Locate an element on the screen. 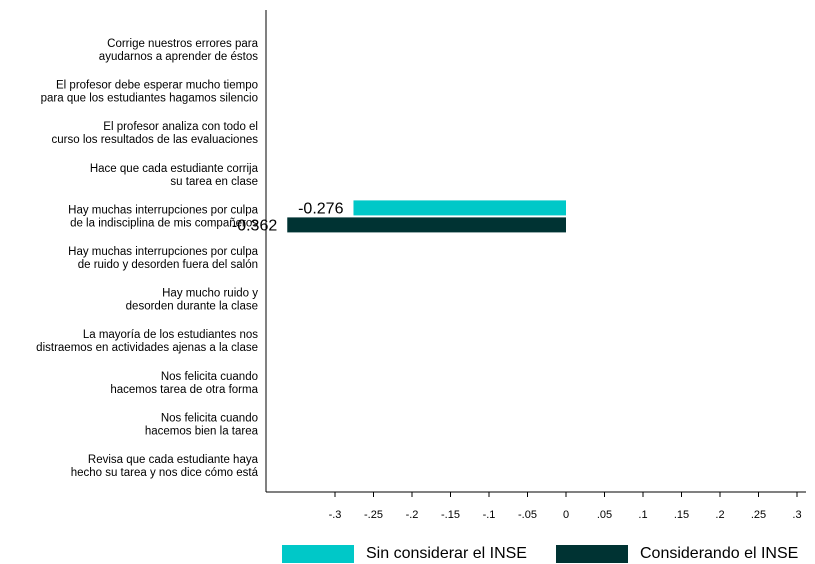 This screenshot has height=564, width=815. x-tick-label: .25 is located at coordinates (758, 515).